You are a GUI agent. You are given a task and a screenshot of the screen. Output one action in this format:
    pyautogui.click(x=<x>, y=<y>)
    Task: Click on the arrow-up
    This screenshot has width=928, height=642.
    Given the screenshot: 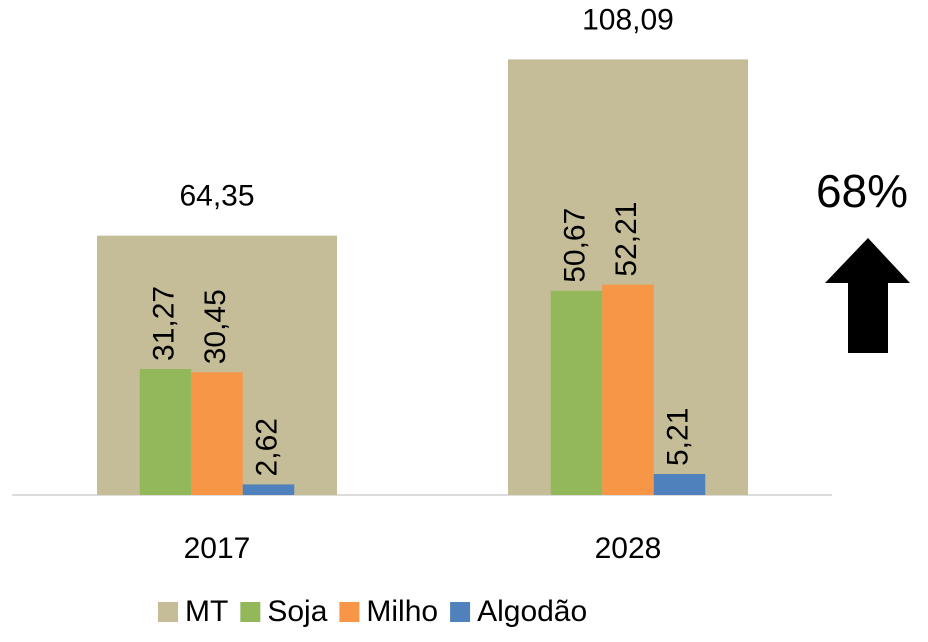 What is the action you would take?
    pyautogui.click(x=867, y=295)
    